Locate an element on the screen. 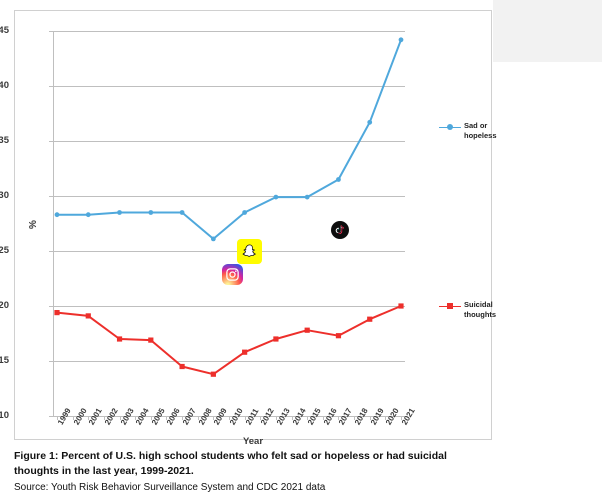 The height and width of the screenshot is (500, 602). y-tick-label-45: 45 is located at coordinates (4, 30).